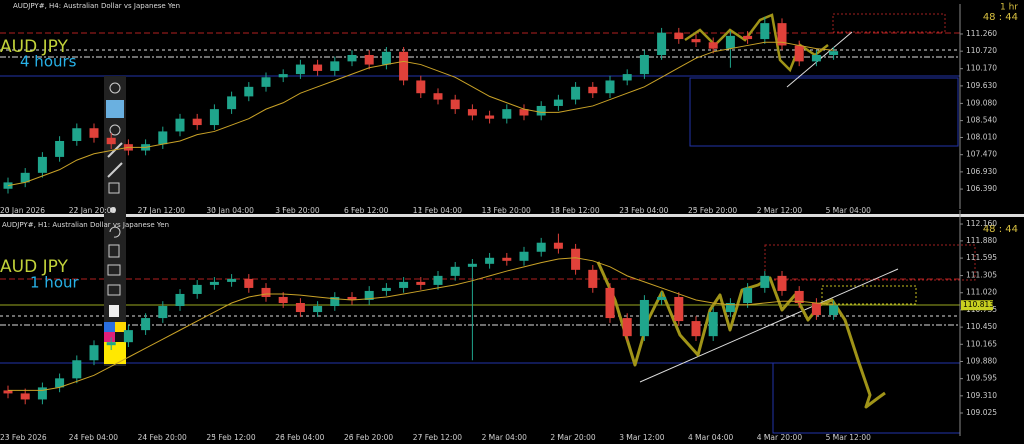  I want to click on y-tick-label: 107.470, so click(981, 154).